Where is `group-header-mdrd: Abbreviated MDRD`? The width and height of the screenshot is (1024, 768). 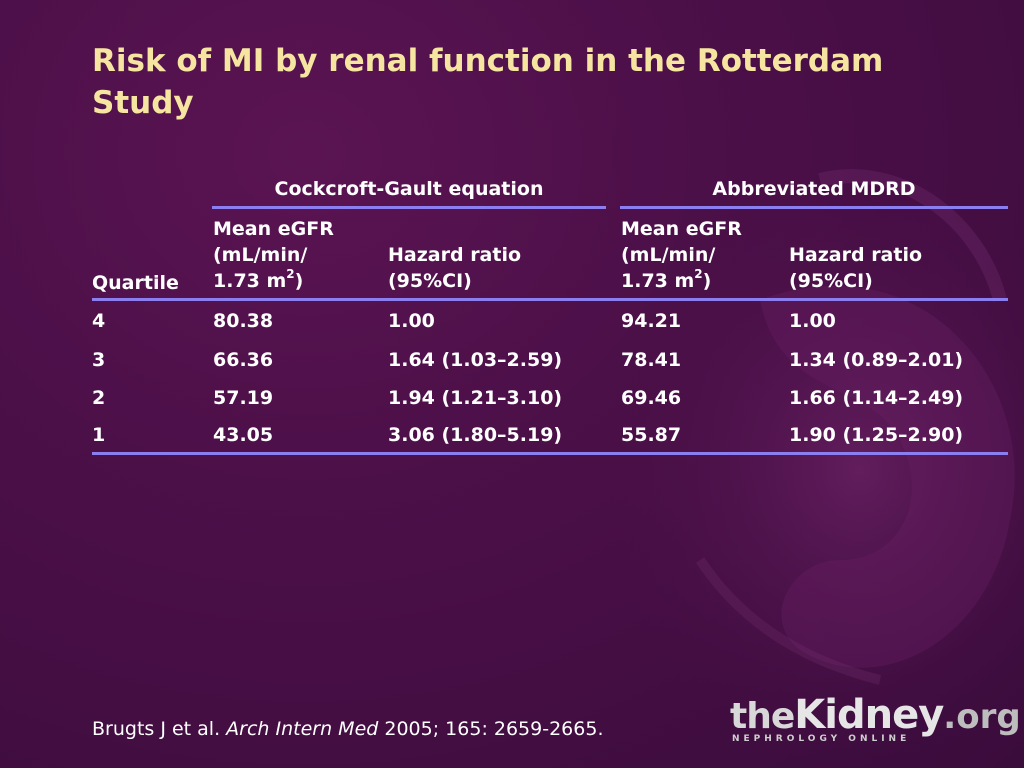
group-header-mdrd: Abbreviated MDRD is located at coordinates (814, 189).